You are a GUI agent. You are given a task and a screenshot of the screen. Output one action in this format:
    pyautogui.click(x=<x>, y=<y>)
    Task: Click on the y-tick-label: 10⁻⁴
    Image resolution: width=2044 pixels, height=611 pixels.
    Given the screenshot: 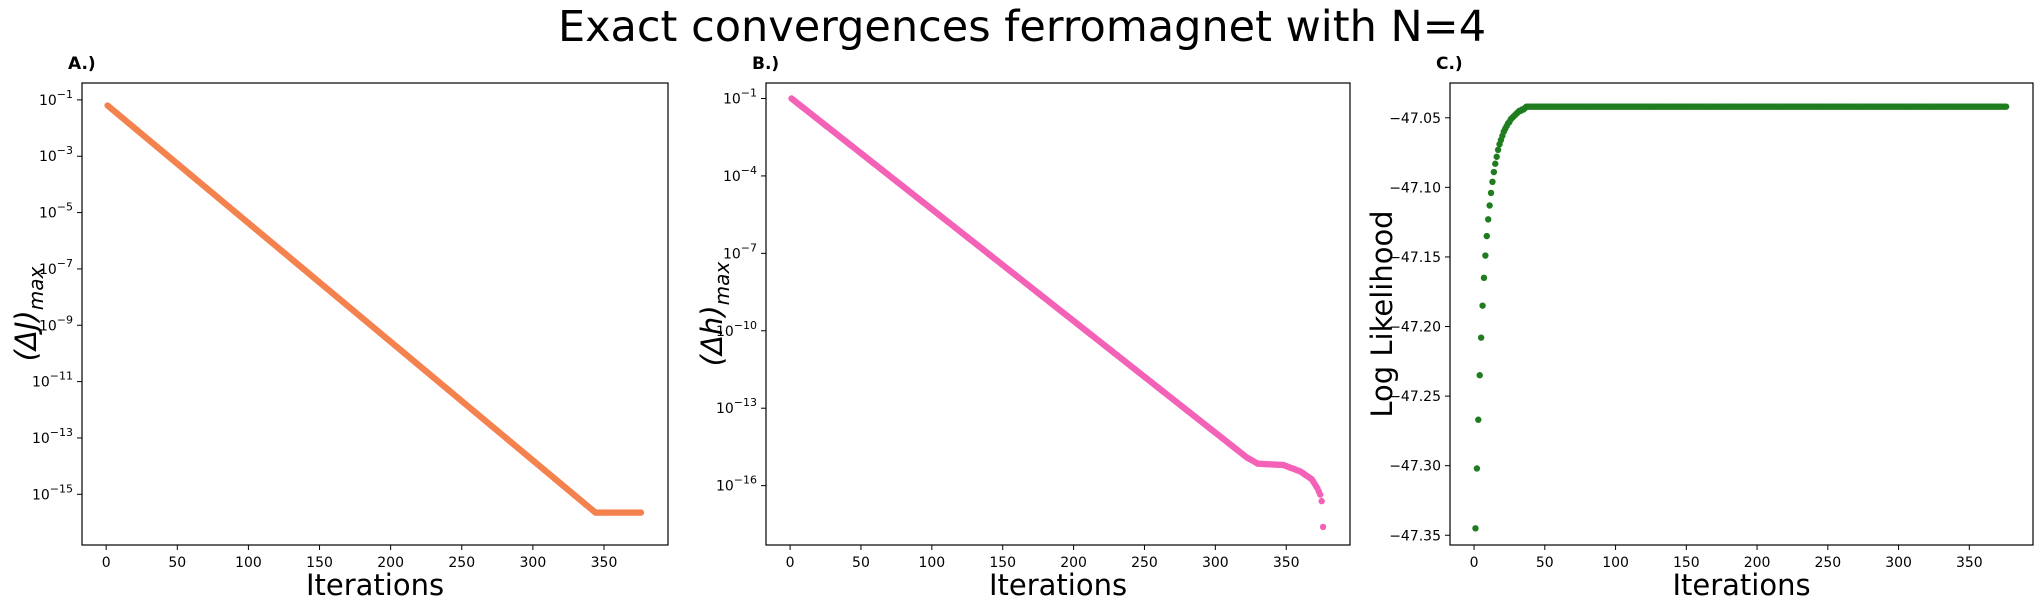 What is the action you would take?
    pyautogui.click(x=740, y=174)
    